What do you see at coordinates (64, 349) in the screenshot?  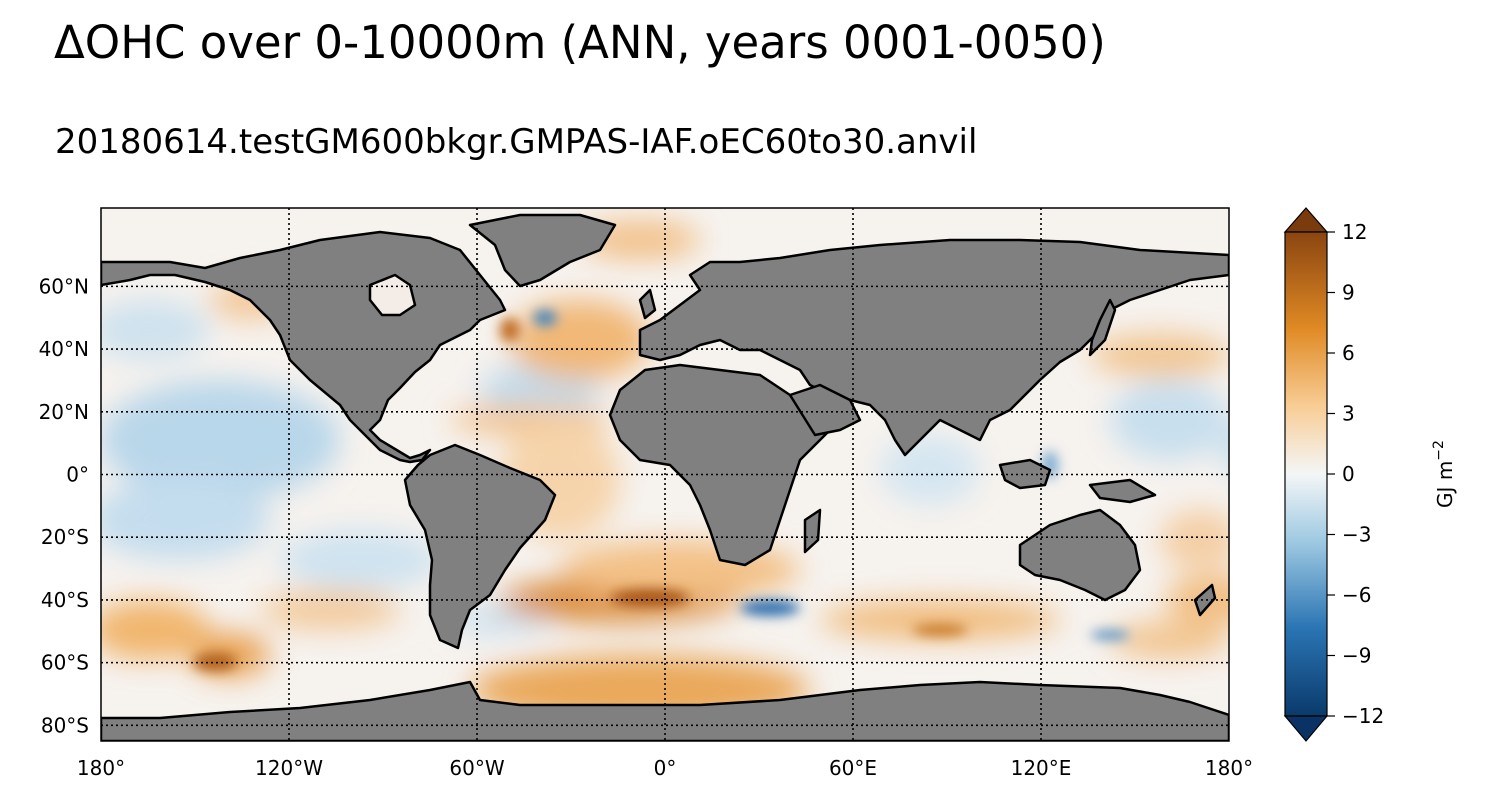 I see `latitude-tick-label: 40°N` at bounding box center [64, 349].